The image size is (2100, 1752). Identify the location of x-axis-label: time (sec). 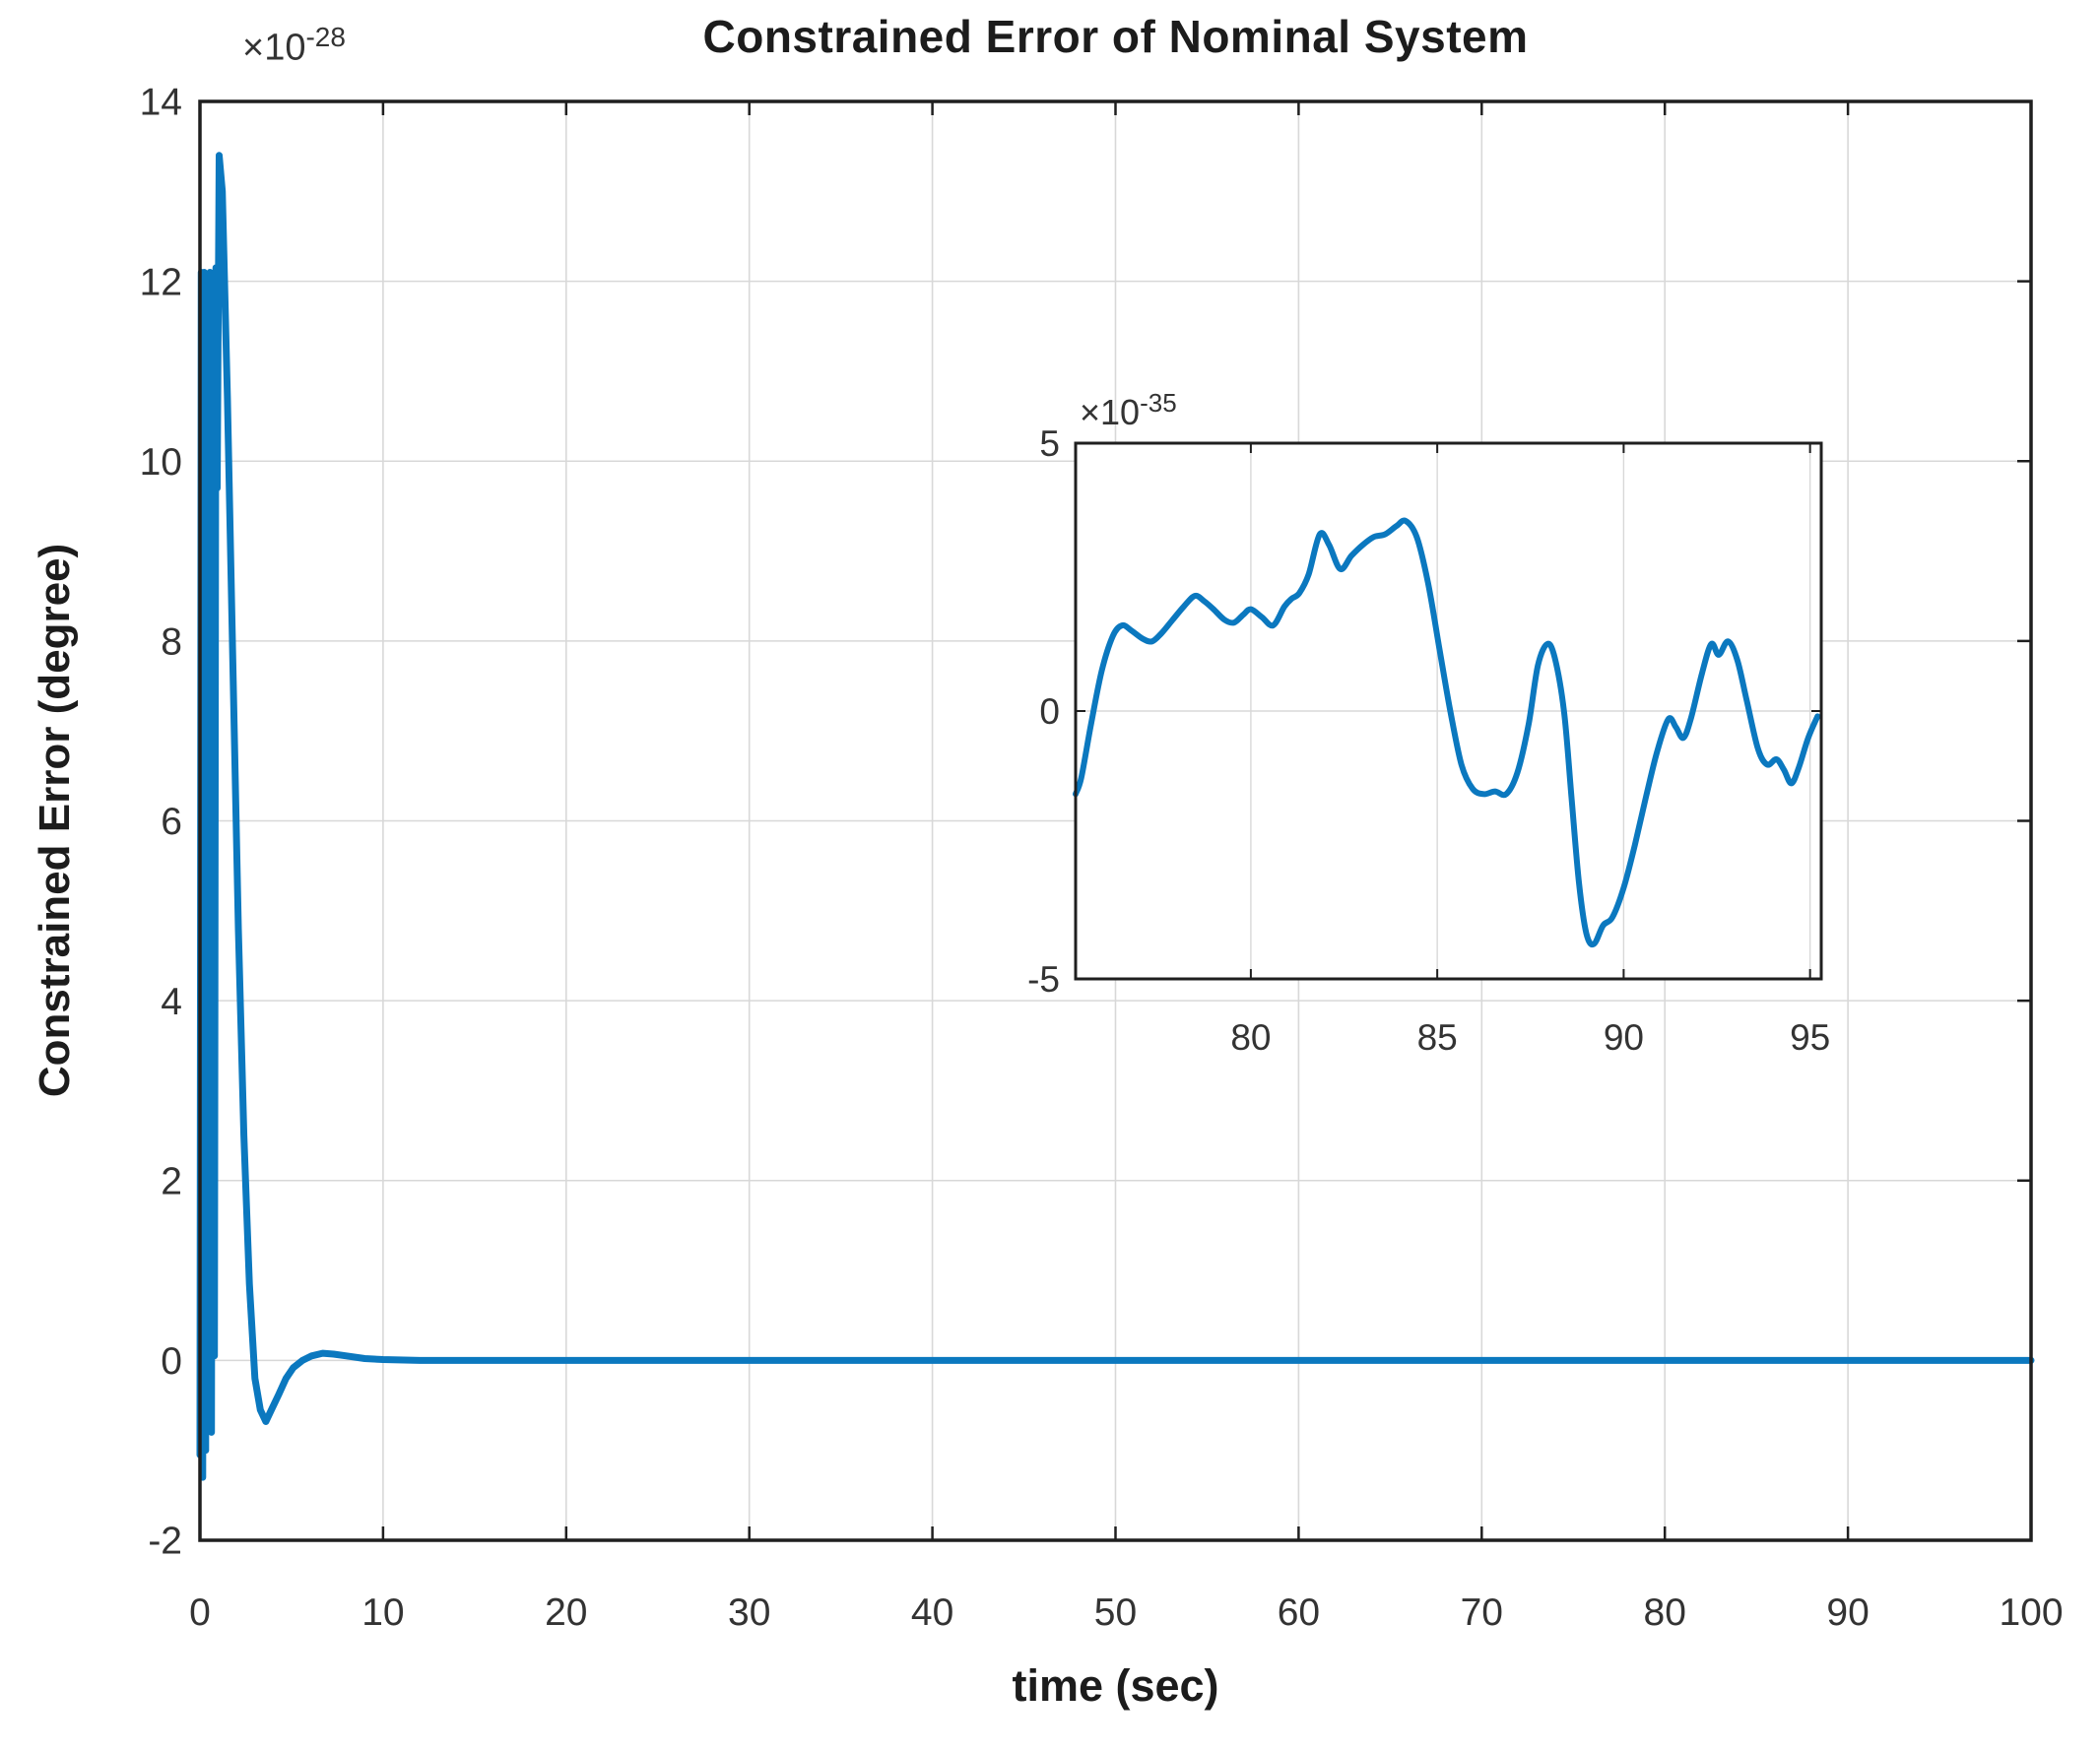
(1115, 1685).